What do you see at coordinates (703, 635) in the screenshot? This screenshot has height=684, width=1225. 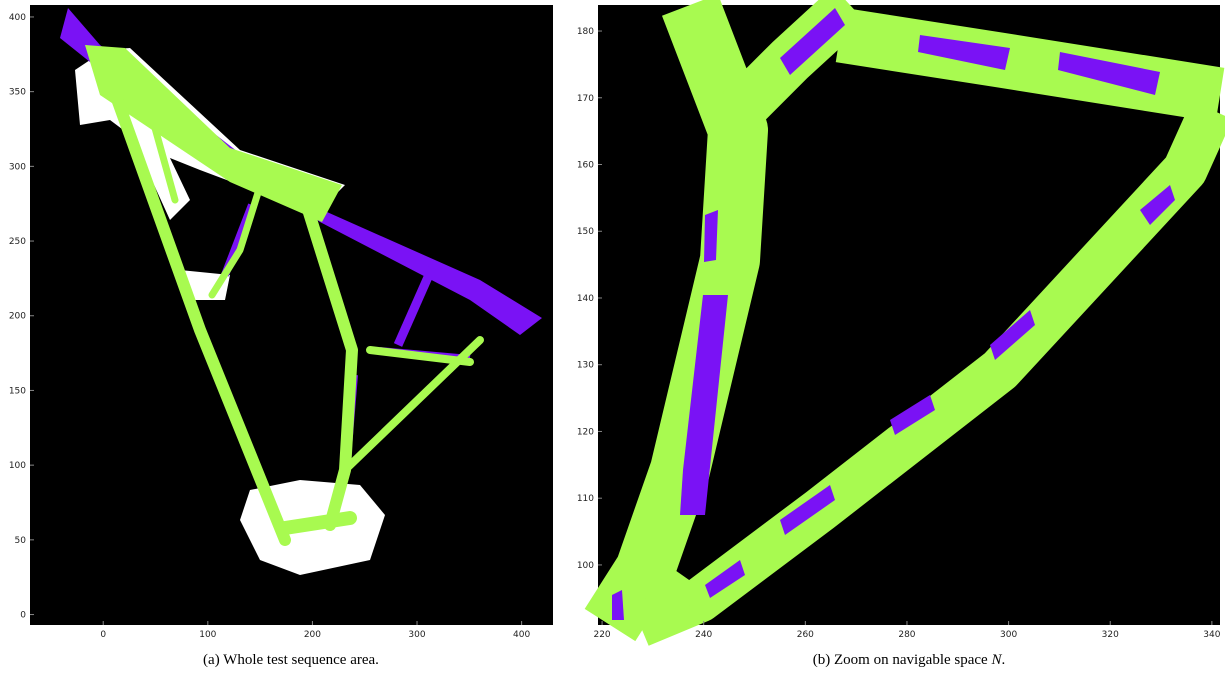 I see `x-tick-label: 240` at bounding box center [703, 635].